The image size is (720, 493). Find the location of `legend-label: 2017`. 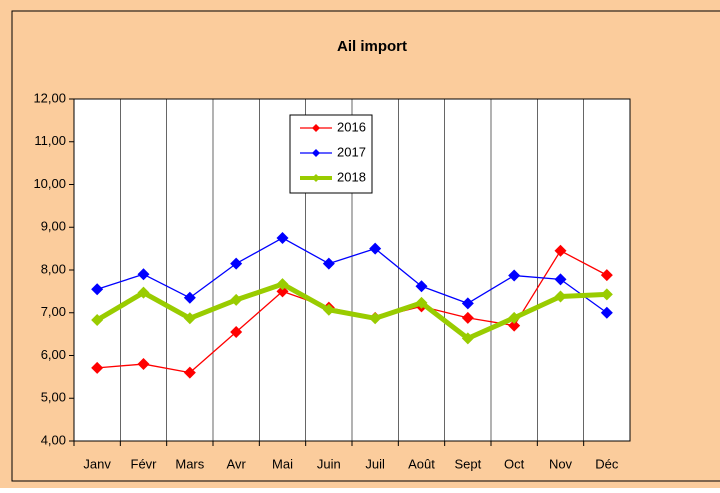

legend-label: 2017 is located at coordinates (351, 151).